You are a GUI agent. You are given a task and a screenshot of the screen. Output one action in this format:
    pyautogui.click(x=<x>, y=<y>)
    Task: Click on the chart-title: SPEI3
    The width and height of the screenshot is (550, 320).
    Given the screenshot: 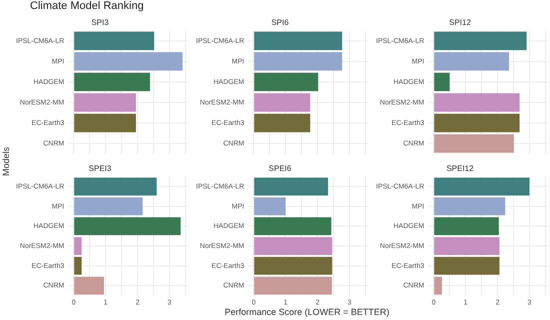 What is the action you would take?
    pyautogui.click(x=100, y=169)
    